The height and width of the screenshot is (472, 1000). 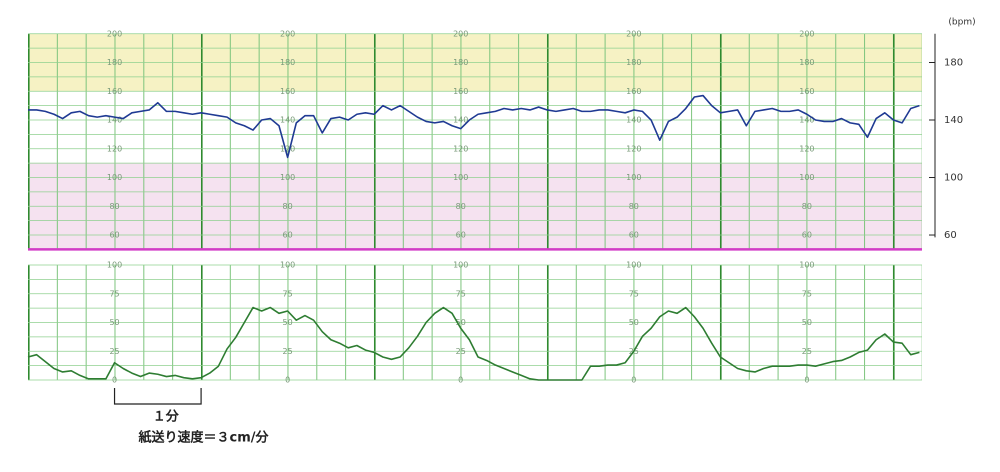 I want to click on scale-label: １分, so click(x=166, y=417).